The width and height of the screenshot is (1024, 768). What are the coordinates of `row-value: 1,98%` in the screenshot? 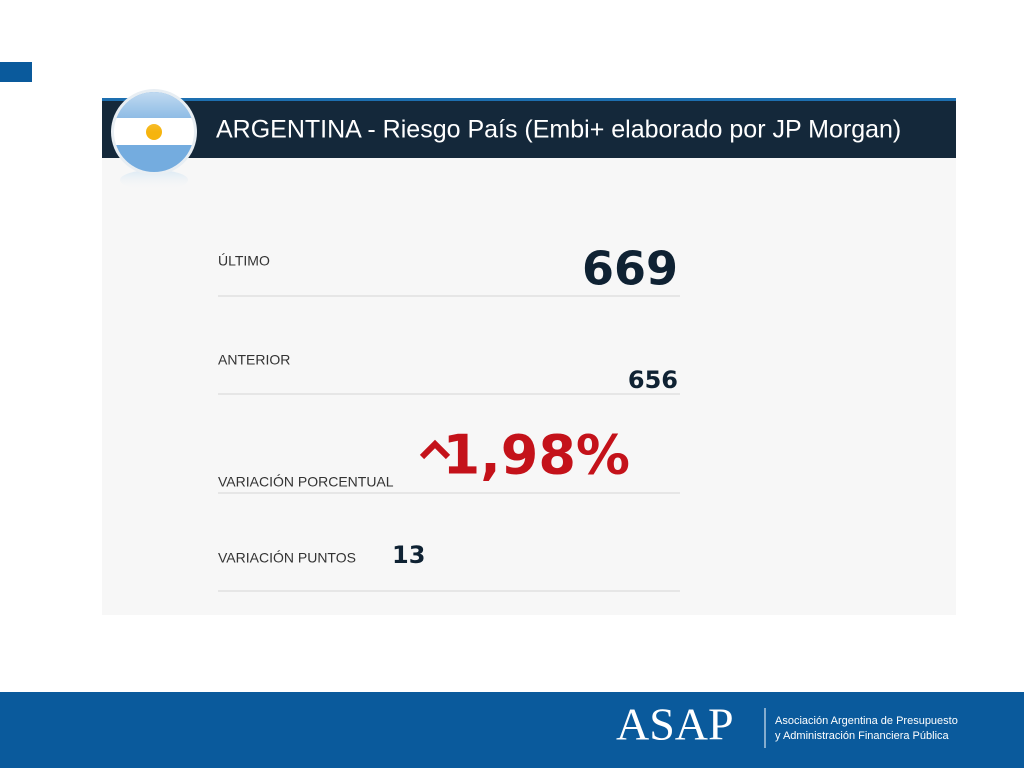 It's located at (536, 455).